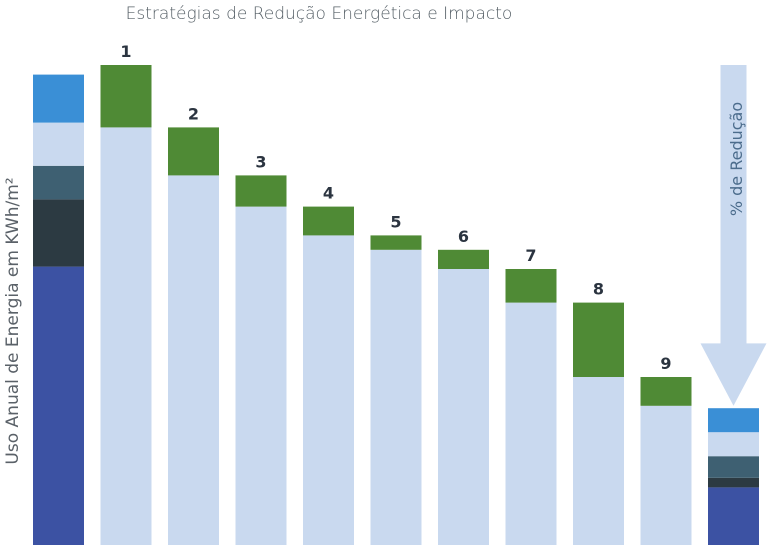 The image size is (768, 546). What do you see at coordinates (598, 289) in the screenshot?
I see `strategy-8-label: 8` at bounding box center [598, 289].